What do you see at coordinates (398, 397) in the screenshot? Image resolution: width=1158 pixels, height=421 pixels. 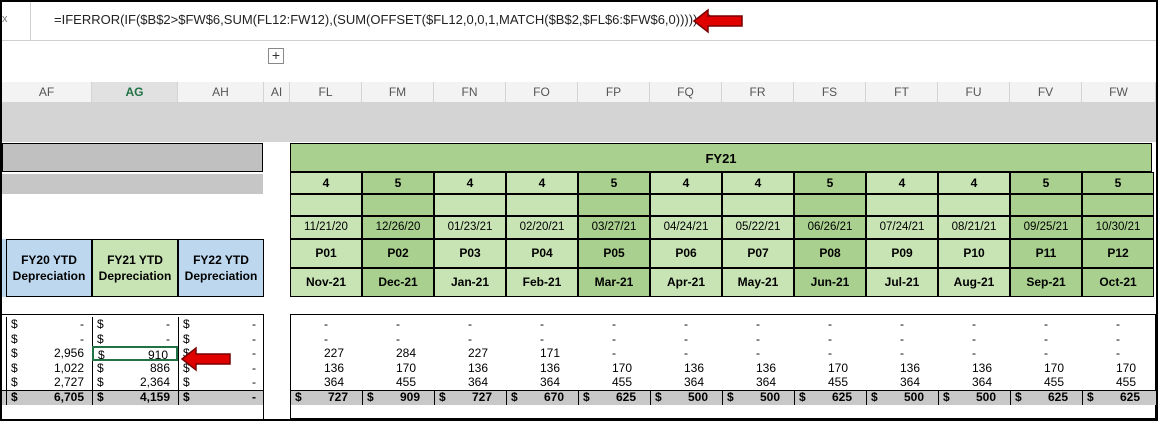 I see `monthly-cell: $909` at bounding box center [398, 397].